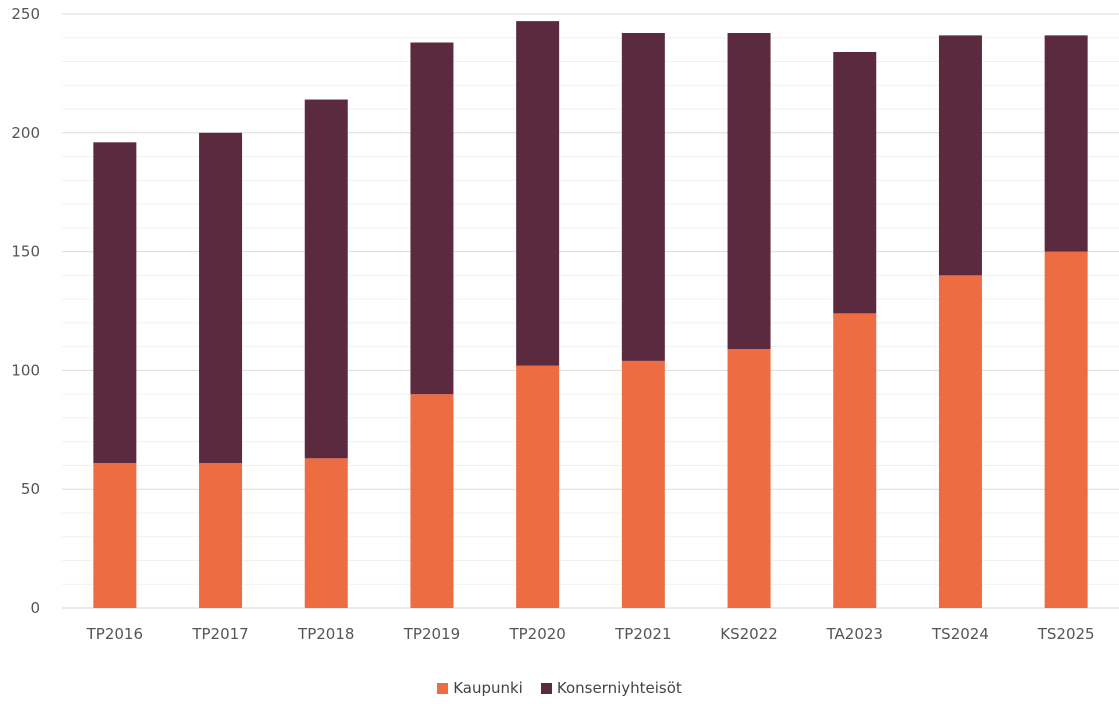 The image size is (1119, 704). Describe the element at coordinates (546, 688) in the screenshot. I see `legend-swatch-konserniyhteisot` at that location.